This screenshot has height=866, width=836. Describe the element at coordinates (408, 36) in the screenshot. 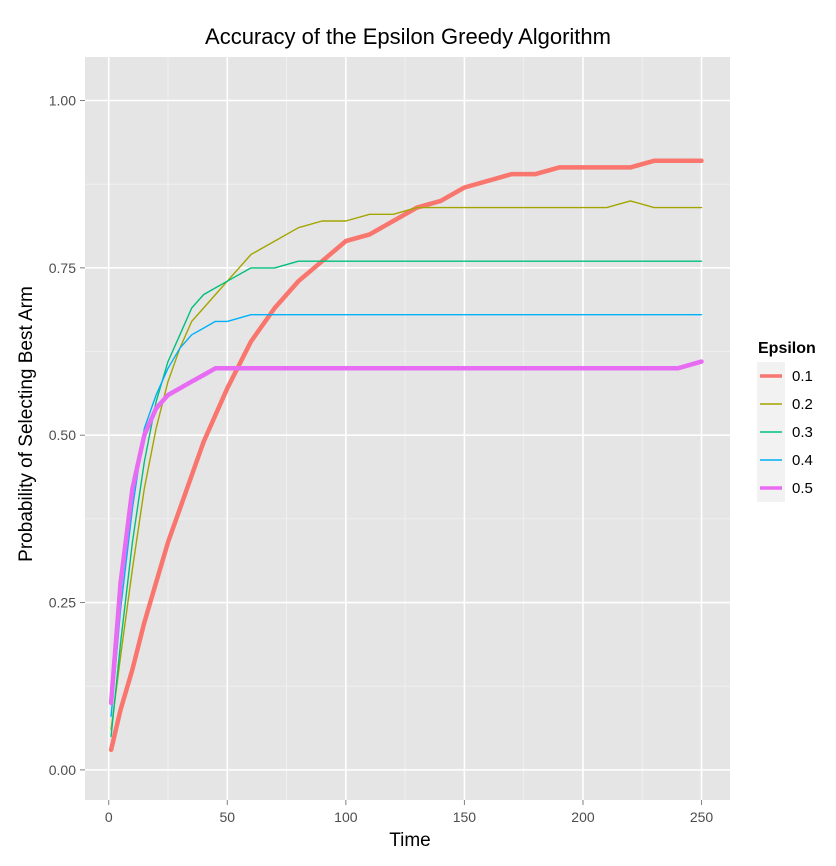

I see `chart-title: Accuracy of the Epsilon Greedy Algorithm` at that location.